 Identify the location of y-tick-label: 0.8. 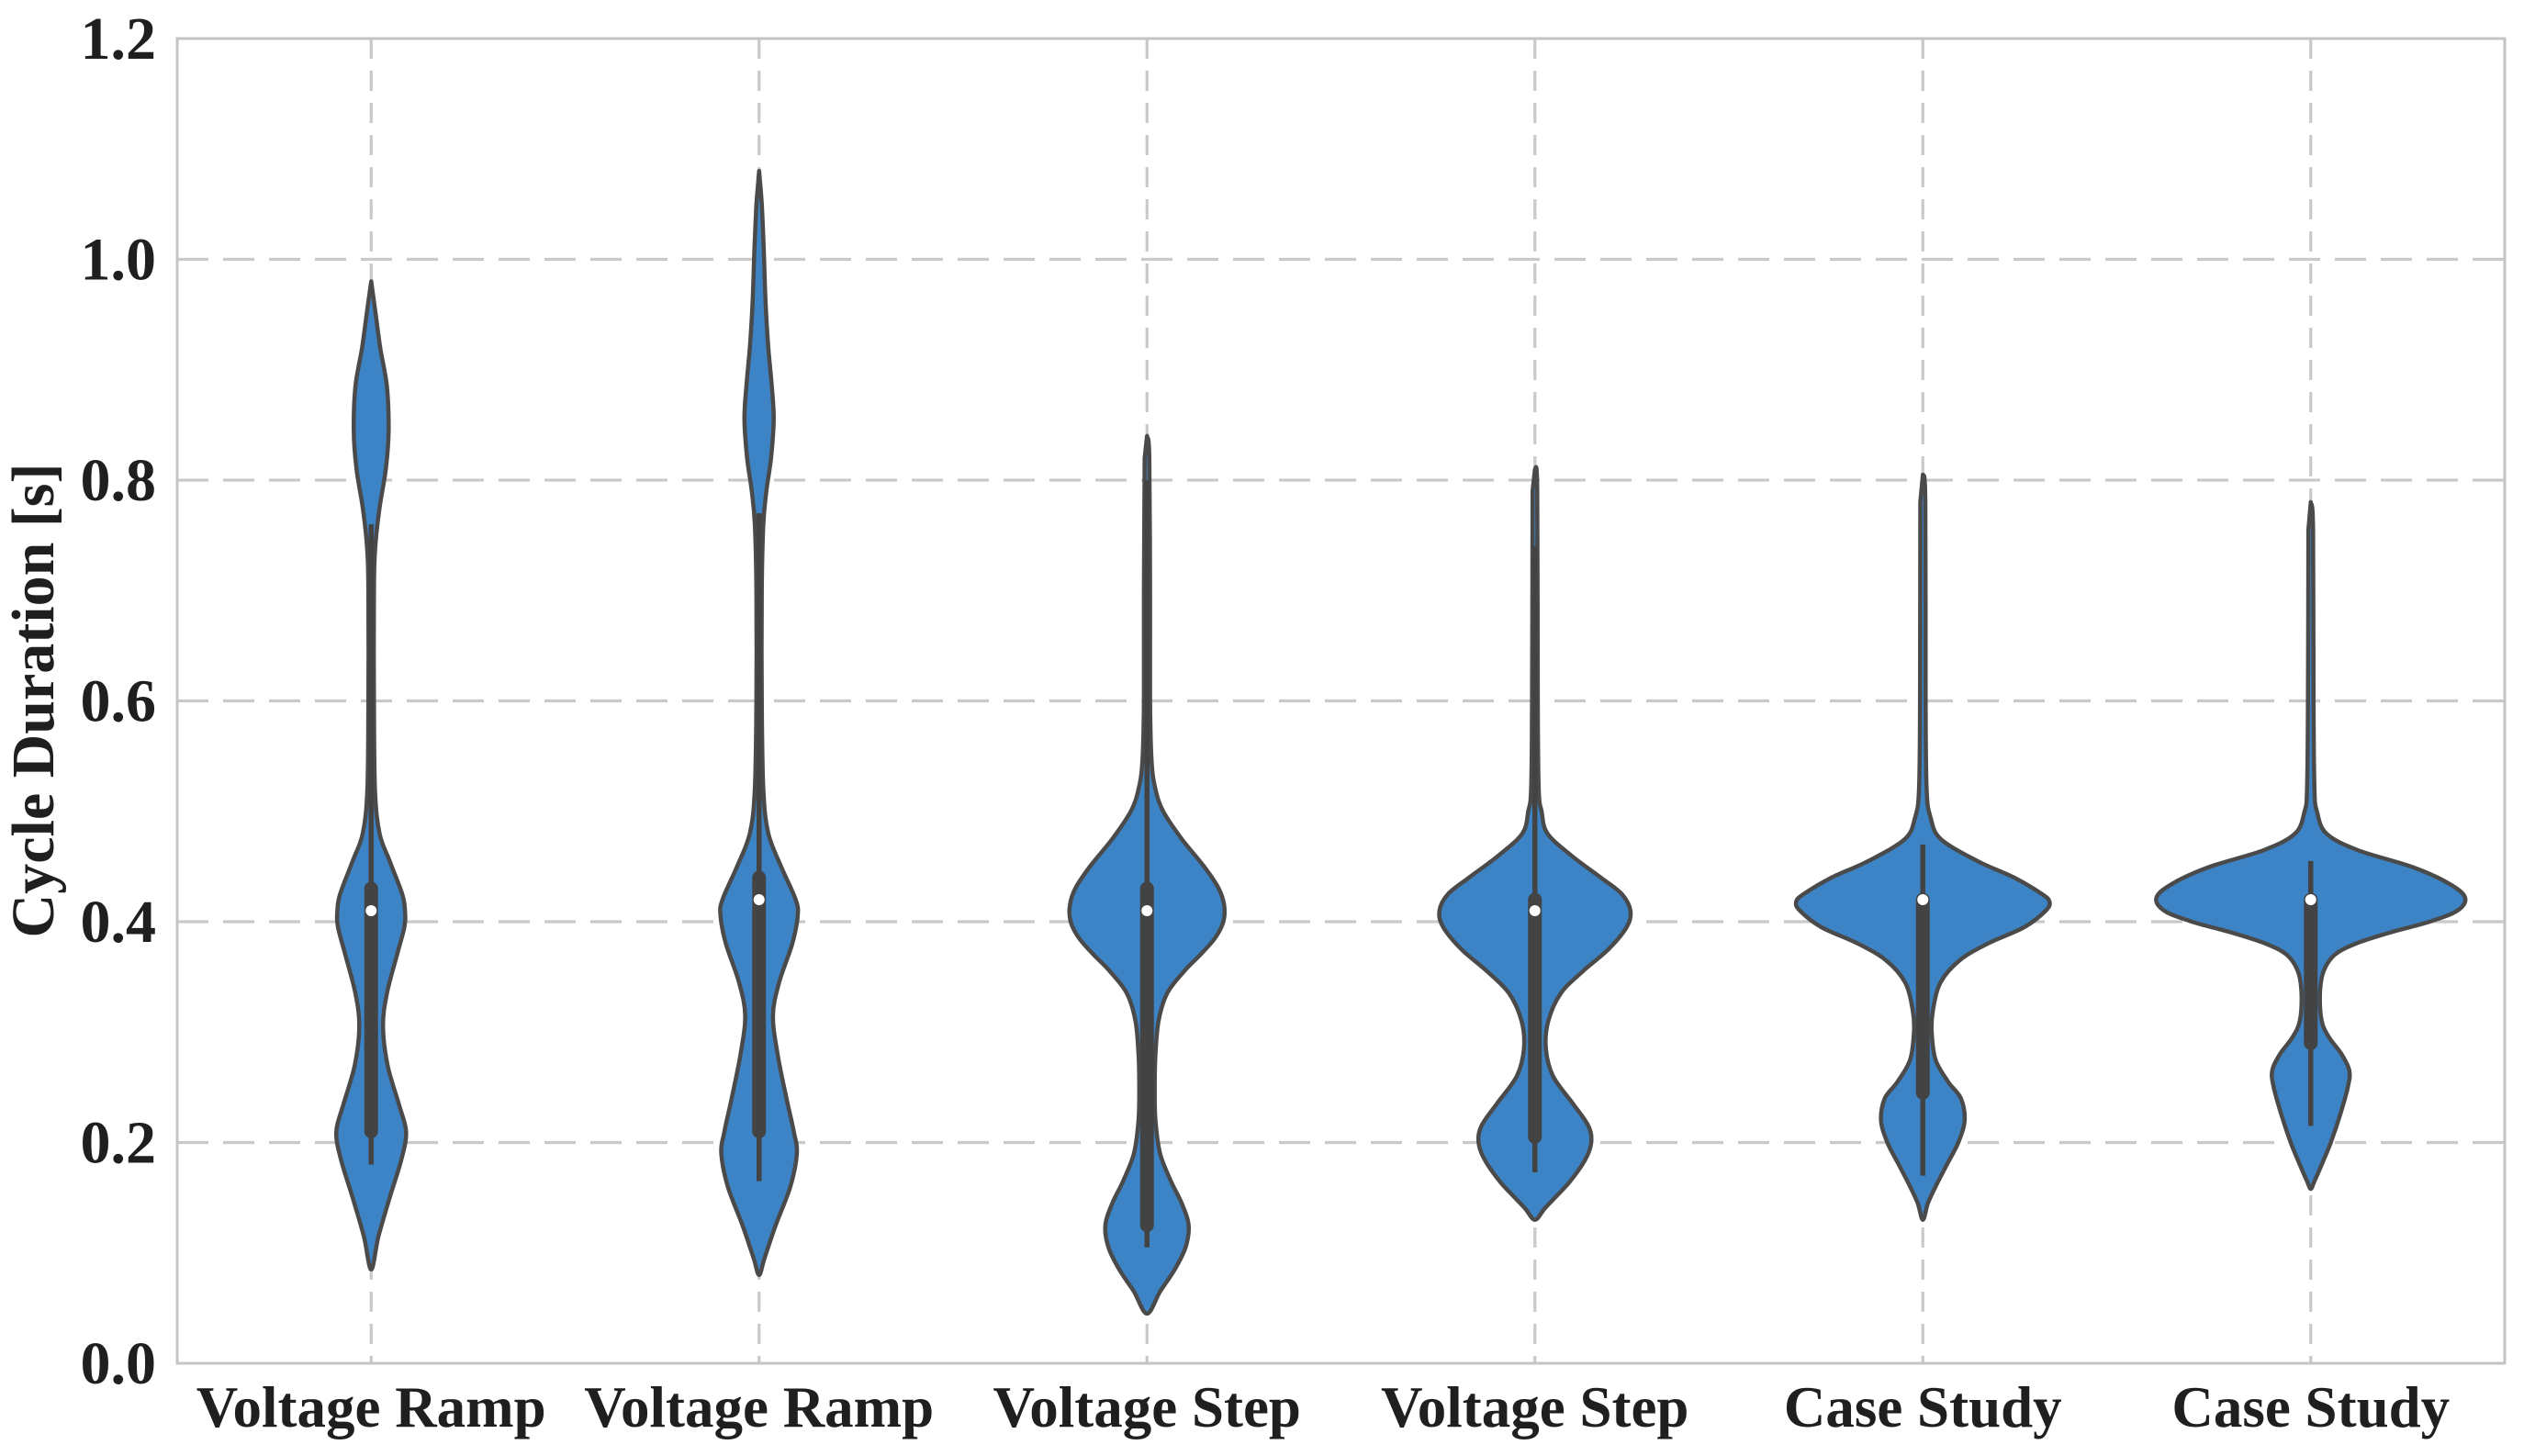
(119, 480).